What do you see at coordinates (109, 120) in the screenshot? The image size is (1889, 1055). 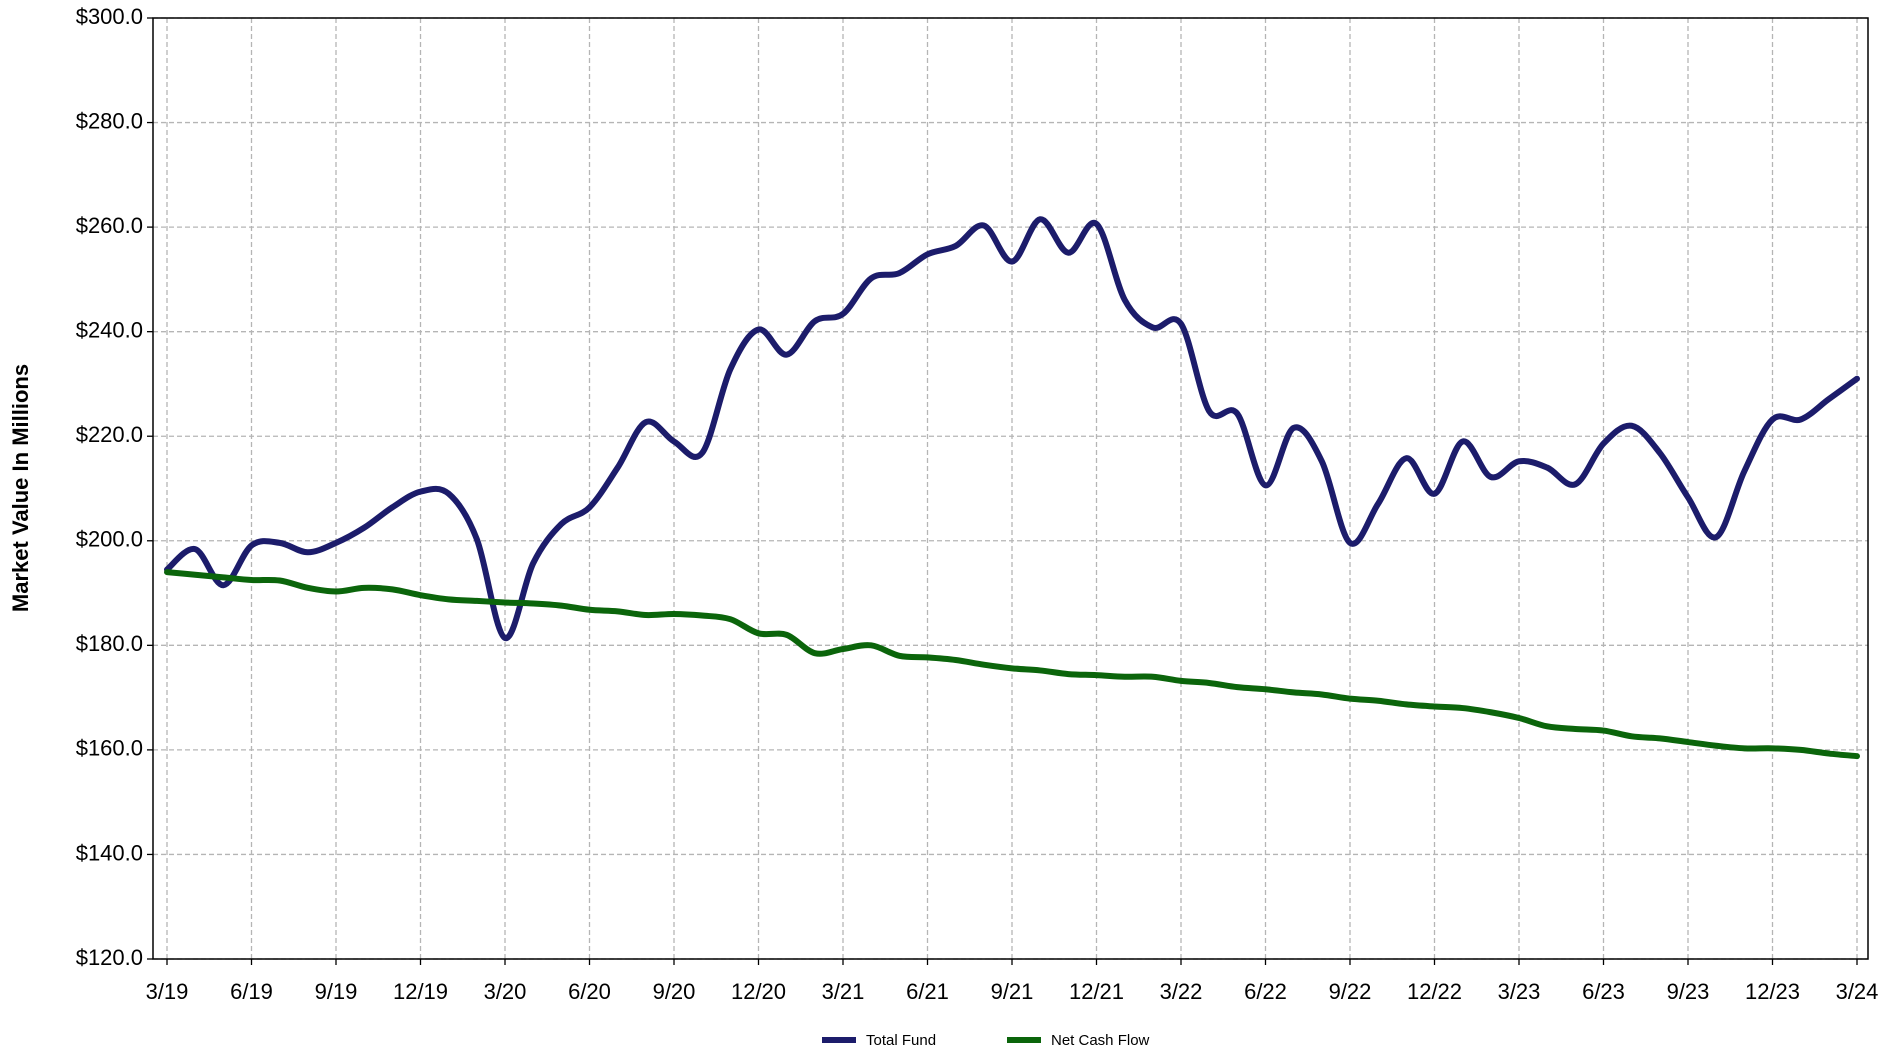 I see `y-tick-label: $280.0` at bounding box center [109, 120].